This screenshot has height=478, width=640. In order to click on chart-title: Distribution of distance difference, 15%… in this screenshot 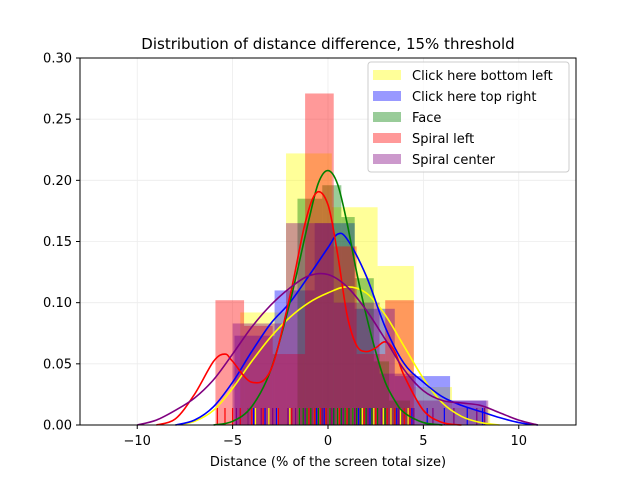, I will do `click(327, 44)`.